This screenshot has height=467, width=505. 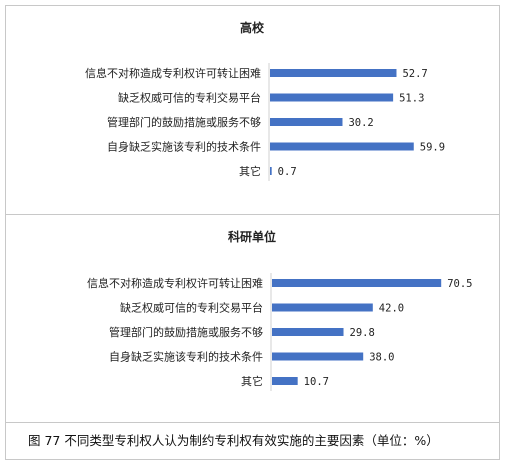 What do you see at coordinates (252, 27) in the screenshot?
I see `chart-title: 高校` at bounding box center [252, 27].